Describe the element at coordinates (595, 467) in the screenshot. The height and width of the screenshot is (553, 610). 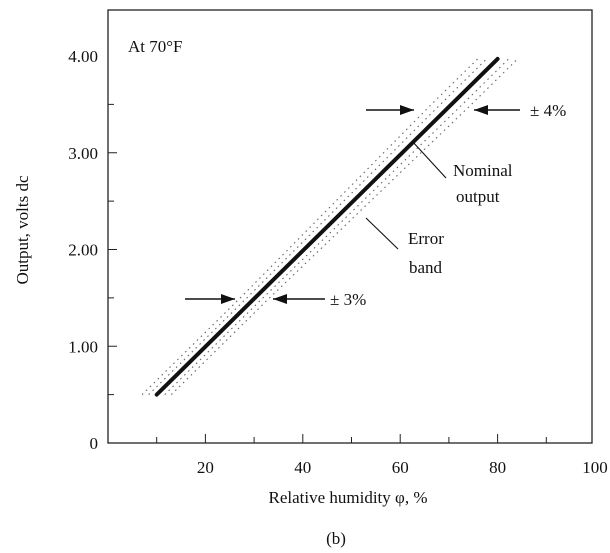
I see `x-tick-label: 100` at that location.